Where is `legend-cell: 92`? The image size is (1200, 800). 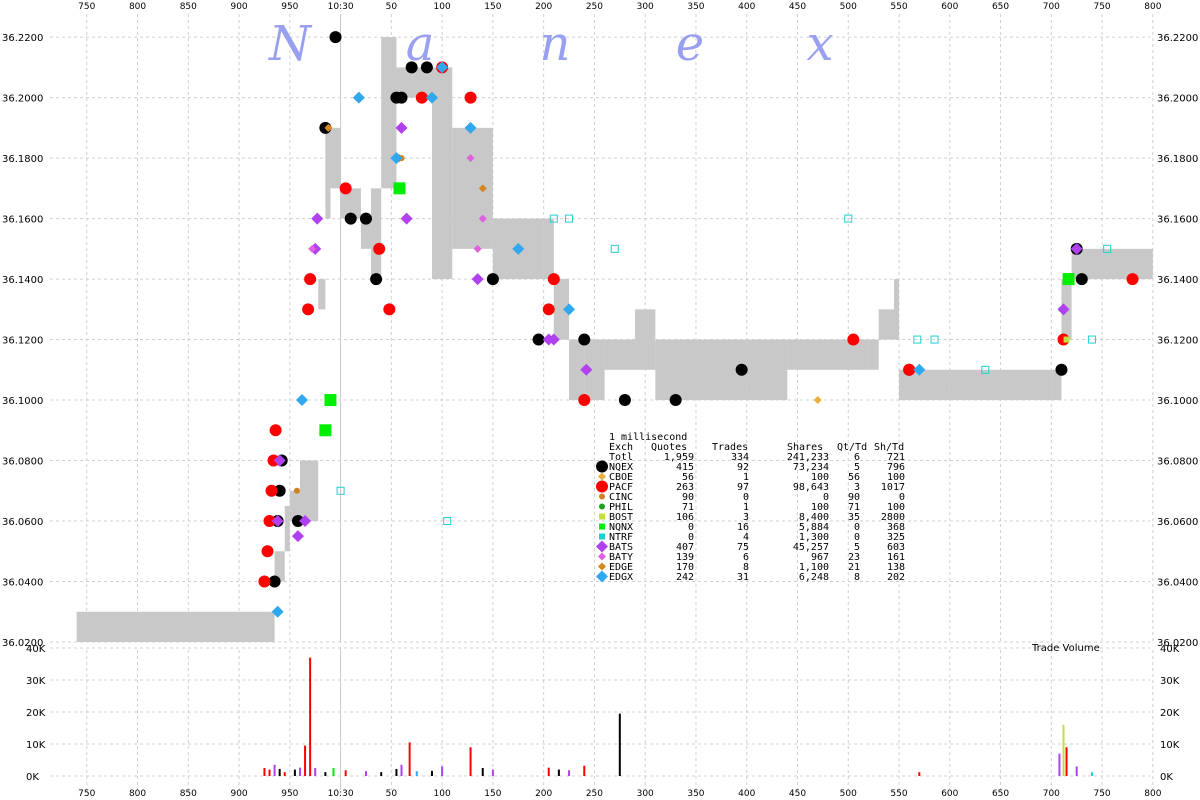 legend-cell: 92 is located at coordinates (743, 467).